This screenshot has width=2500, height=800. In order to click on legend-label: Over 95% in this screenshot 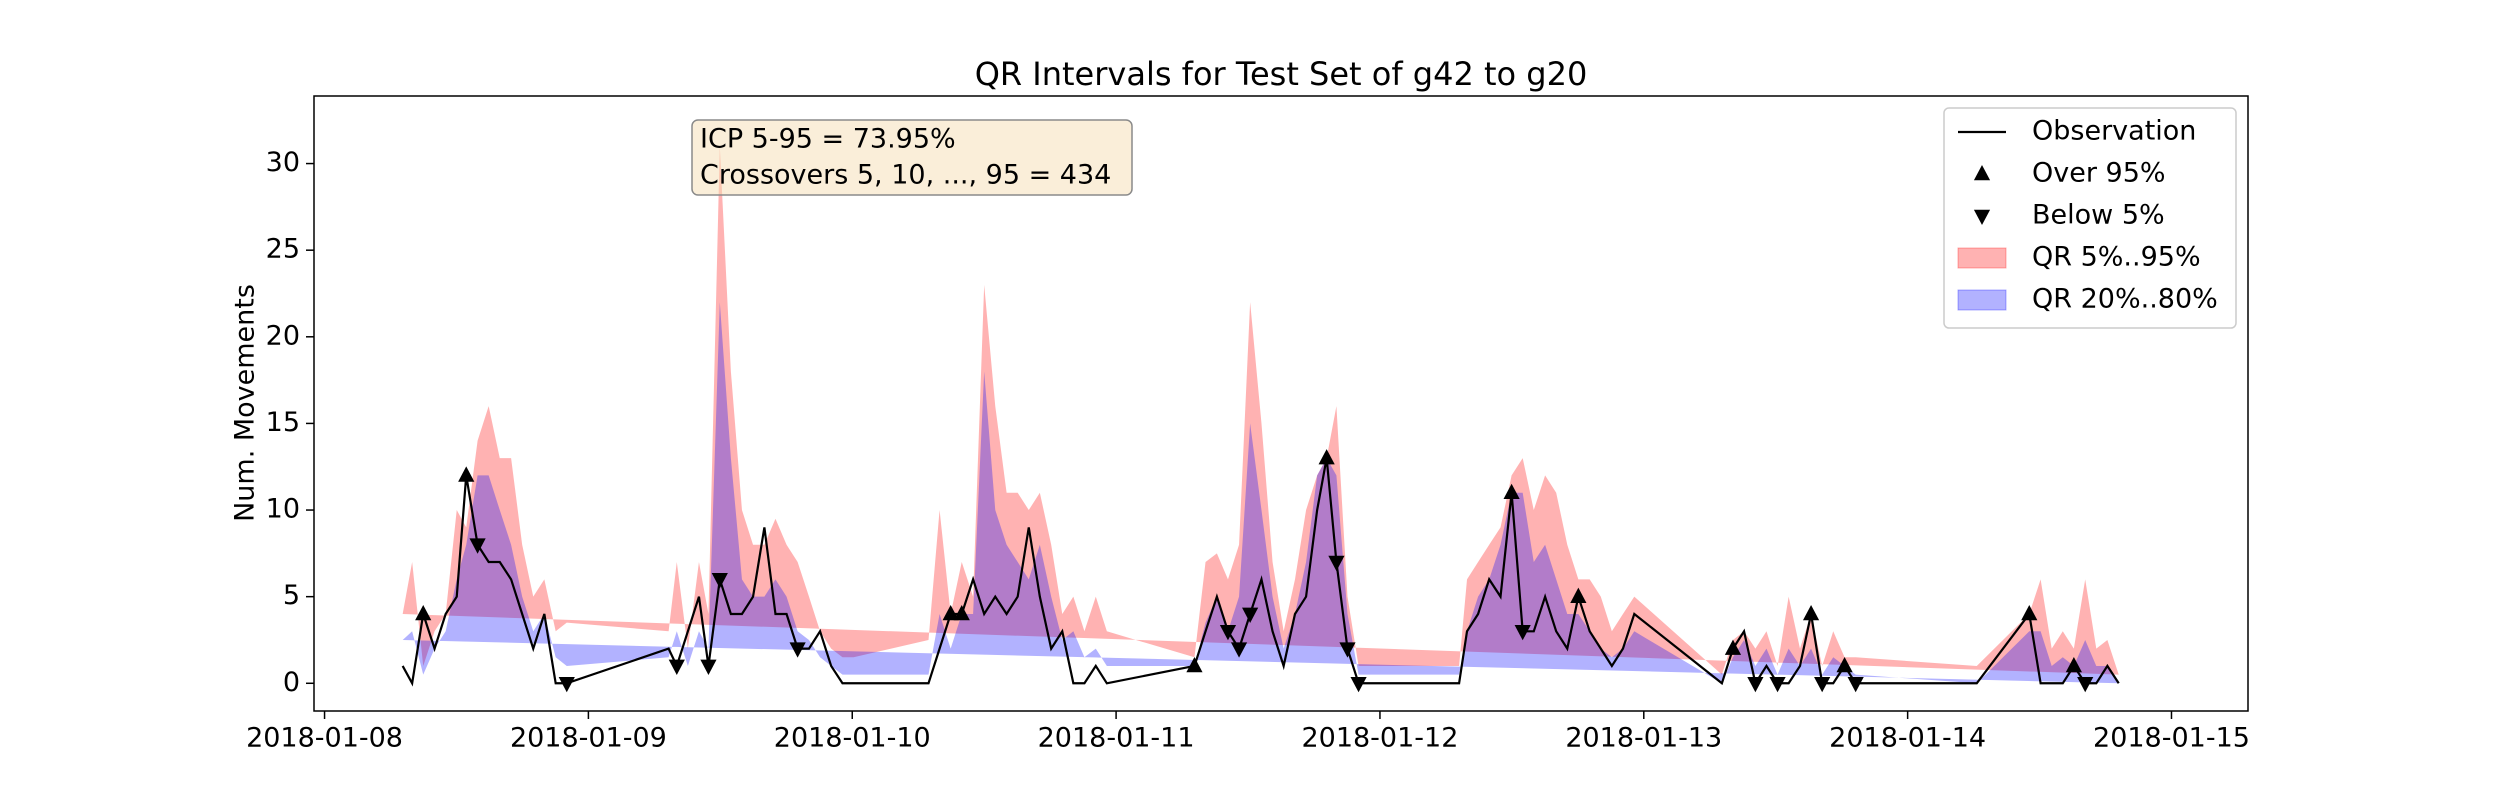, I will do `click(2099, 173)`.